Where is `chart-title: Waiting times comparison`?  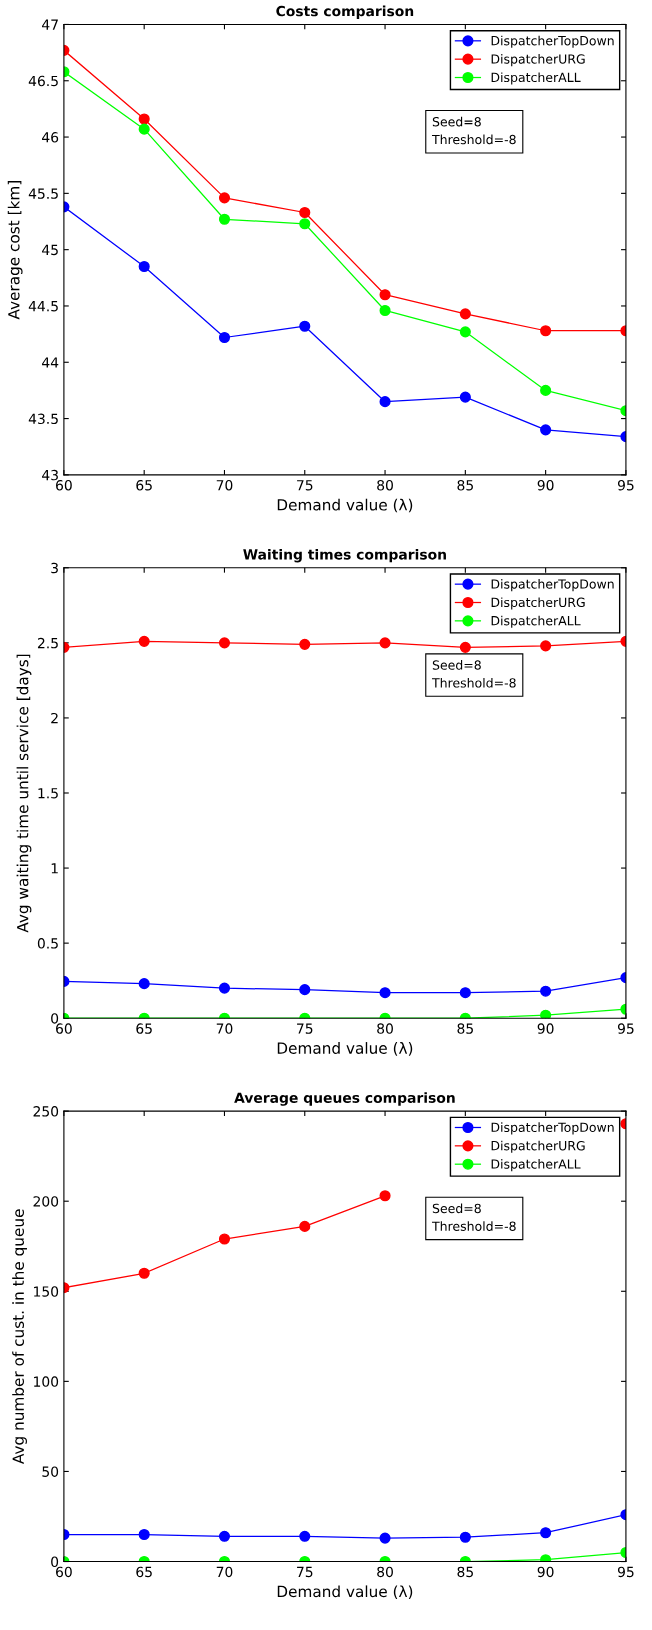
chart-title: Waiting times comparison is located at coordinates (344, 555).